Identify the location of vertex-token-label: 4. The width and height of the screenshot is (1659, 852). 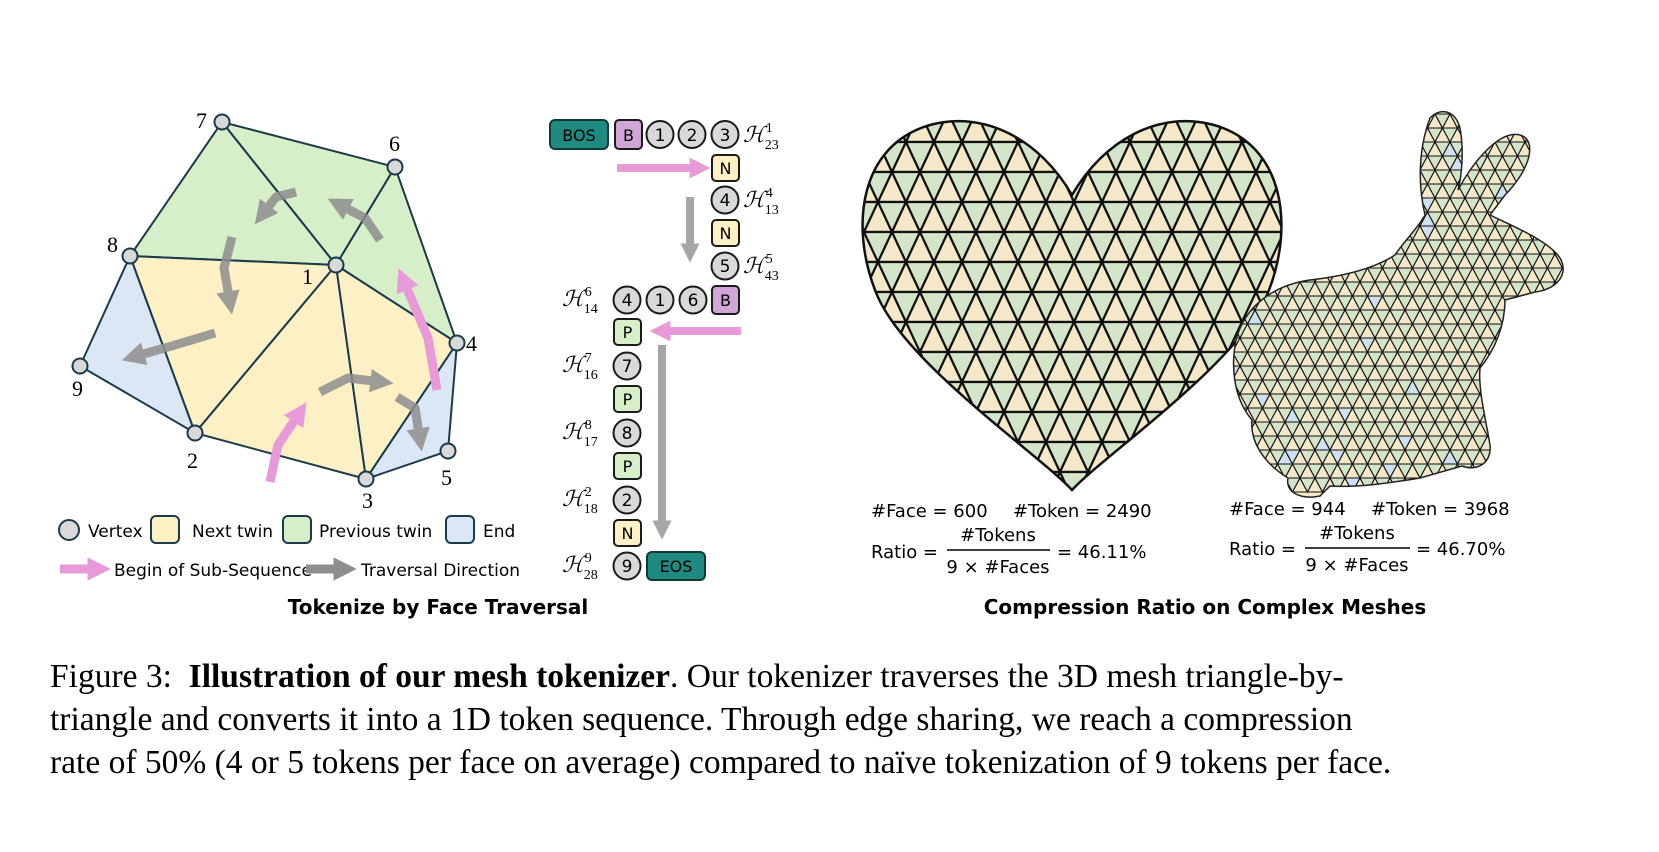
(725, 201).